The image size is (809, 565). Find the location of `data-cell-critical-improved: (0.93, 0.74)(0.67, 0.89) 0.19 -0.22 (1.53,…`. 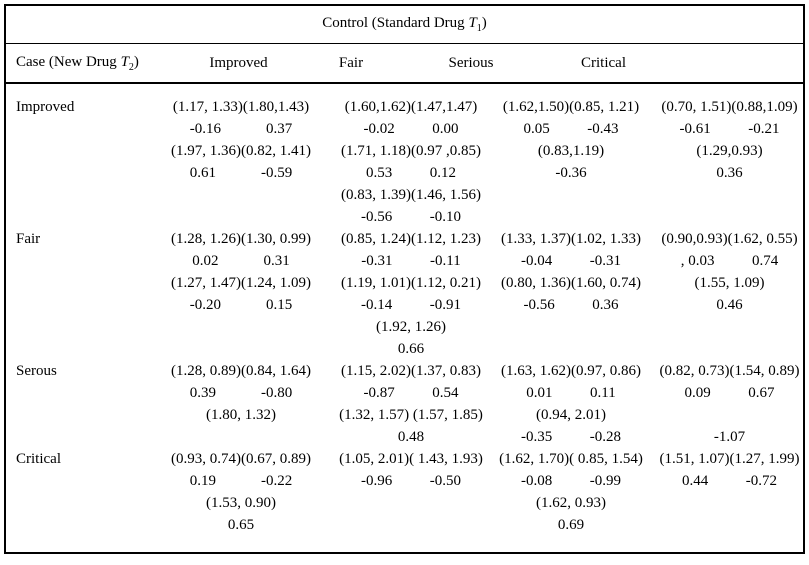

data-cell-critical-improved: (0.93, 0.74)(0.67, 0.89) 0.19 -0.22 (1.53,… is located at coordinates (241, 492).